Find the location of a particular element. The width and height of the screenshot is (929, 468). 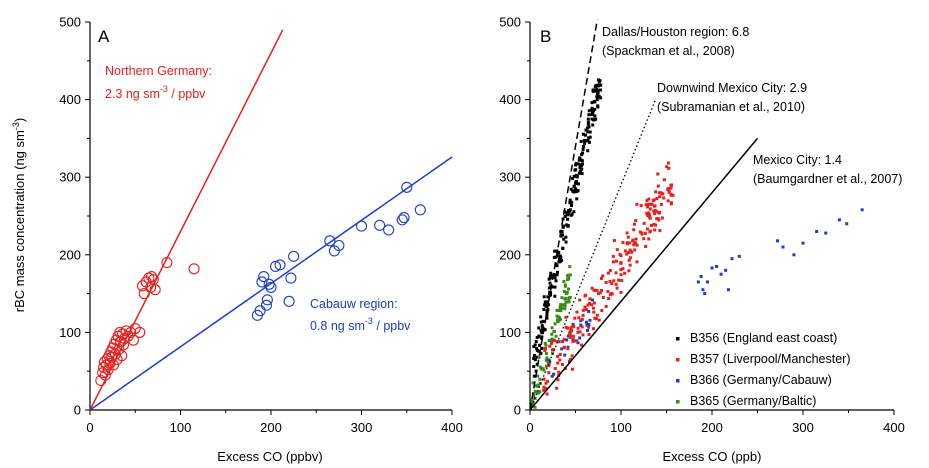

panel-a-y-axis-label-tail: ) is located at coordinates (19, 120).